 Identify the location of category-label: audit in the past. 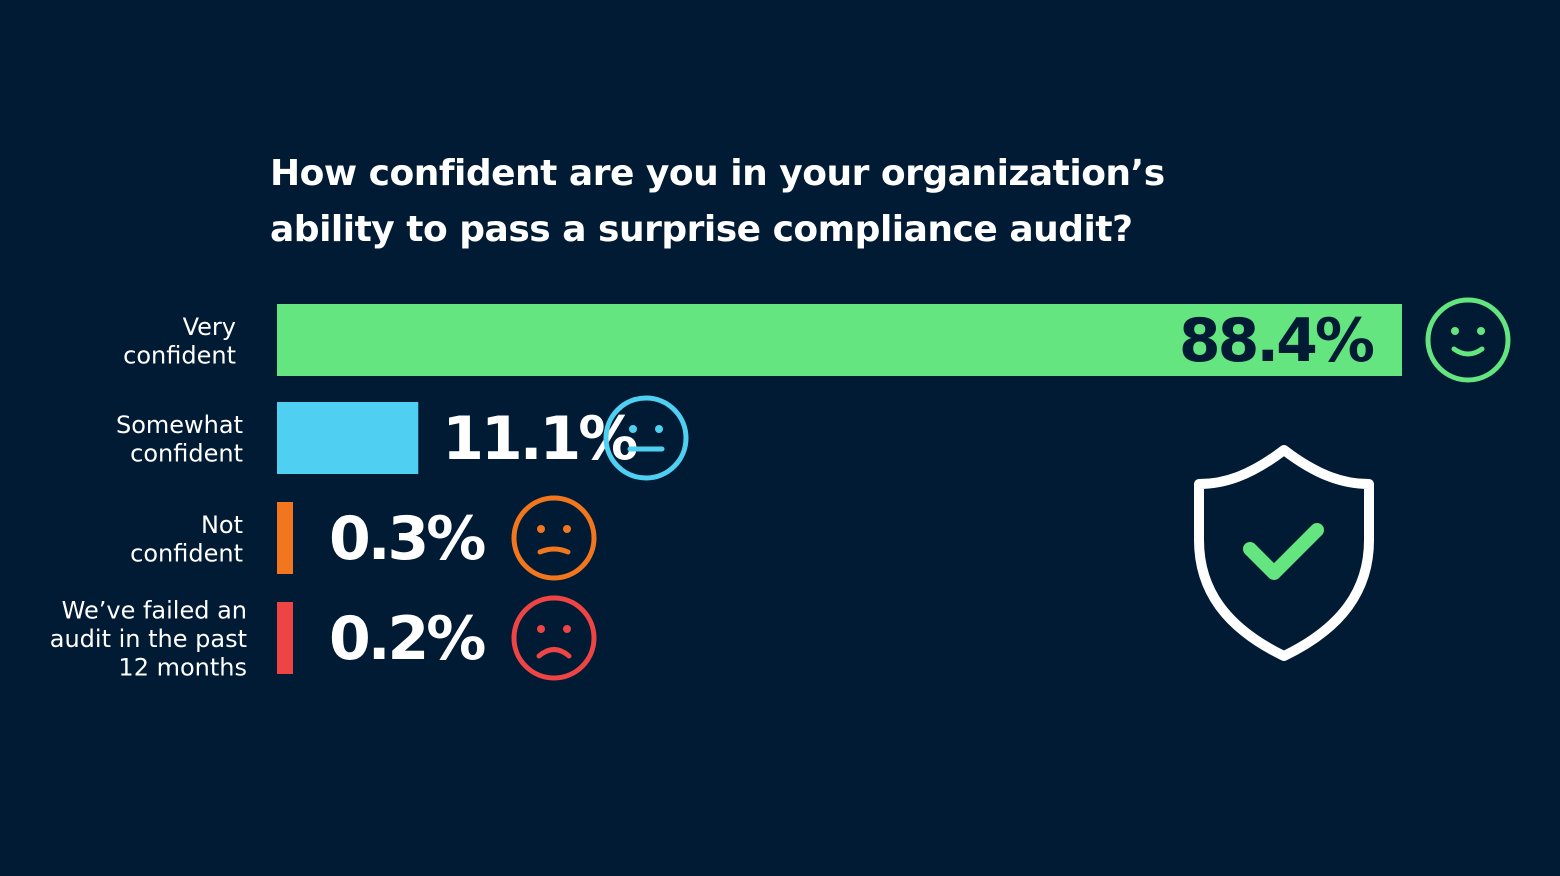
(148, 639).